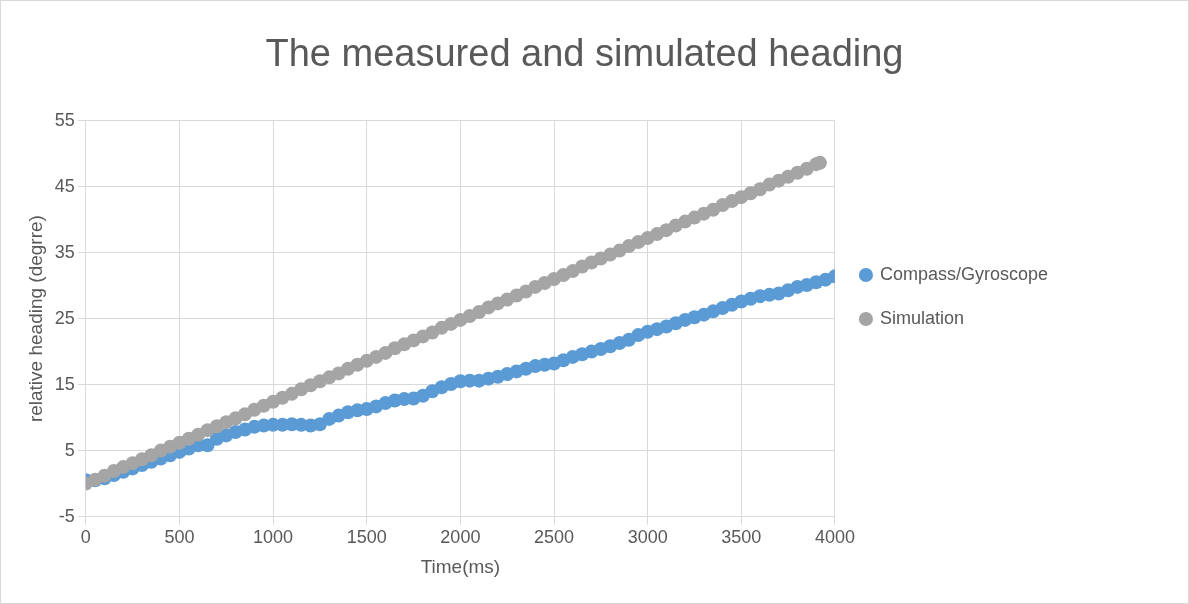  What do you see at coordinates (69, 449) in the screenshot?
I see `y-tick-label: 5` at bounding box center [69, 449].